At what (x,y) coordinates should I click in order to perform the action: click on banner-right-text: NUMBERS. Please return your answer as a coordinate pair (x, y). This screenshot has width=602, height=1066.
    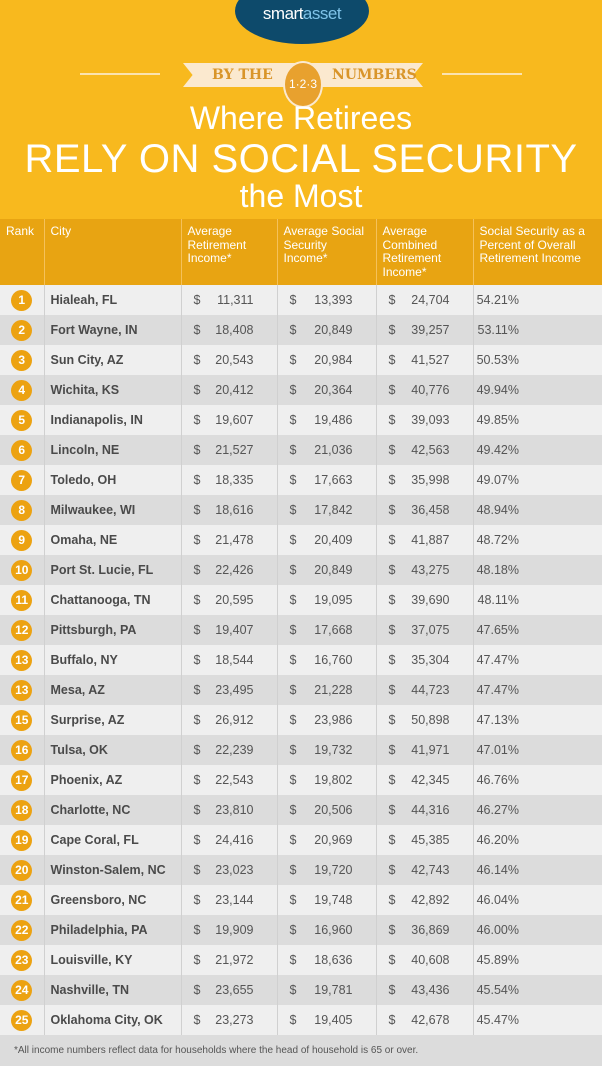
    Looking at the image, I should click on (374, 75).